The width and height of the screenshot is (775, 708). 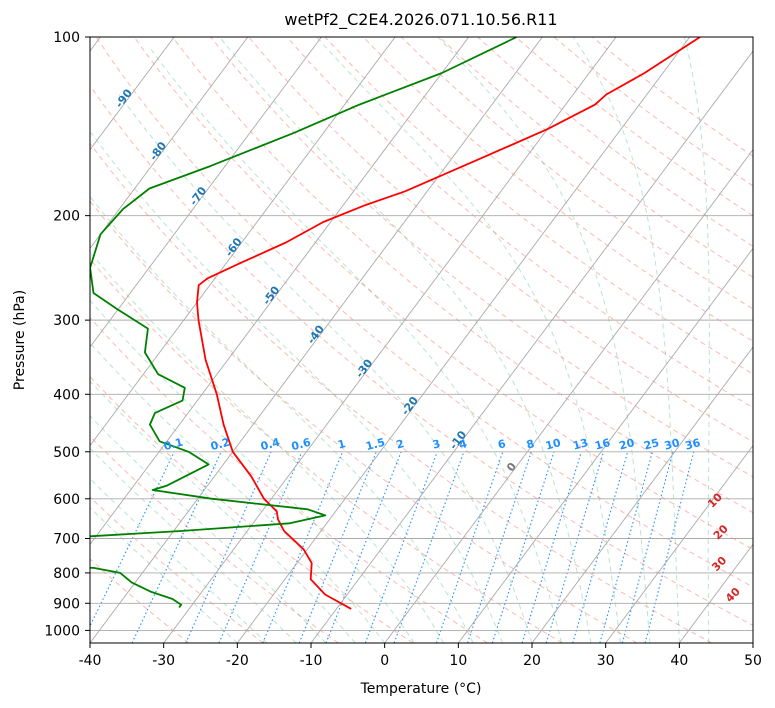 What do you see at coordinates (173, 445) in the screenshot?
I see `mixing-ratio-label: 0.1` at bounding box center [173, 445].